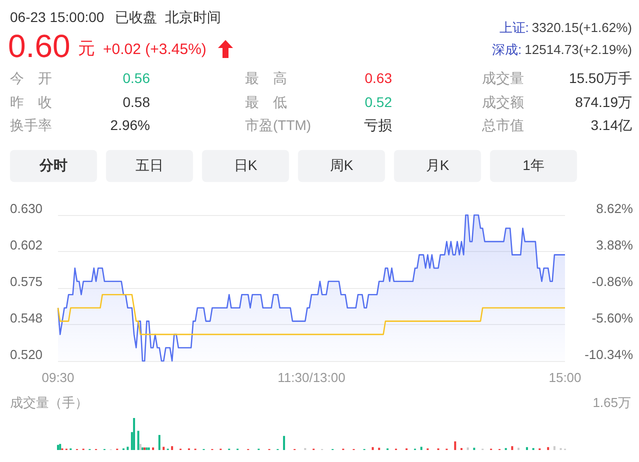  I want to click on y-tick-label: 0.575, so click(26, 281).